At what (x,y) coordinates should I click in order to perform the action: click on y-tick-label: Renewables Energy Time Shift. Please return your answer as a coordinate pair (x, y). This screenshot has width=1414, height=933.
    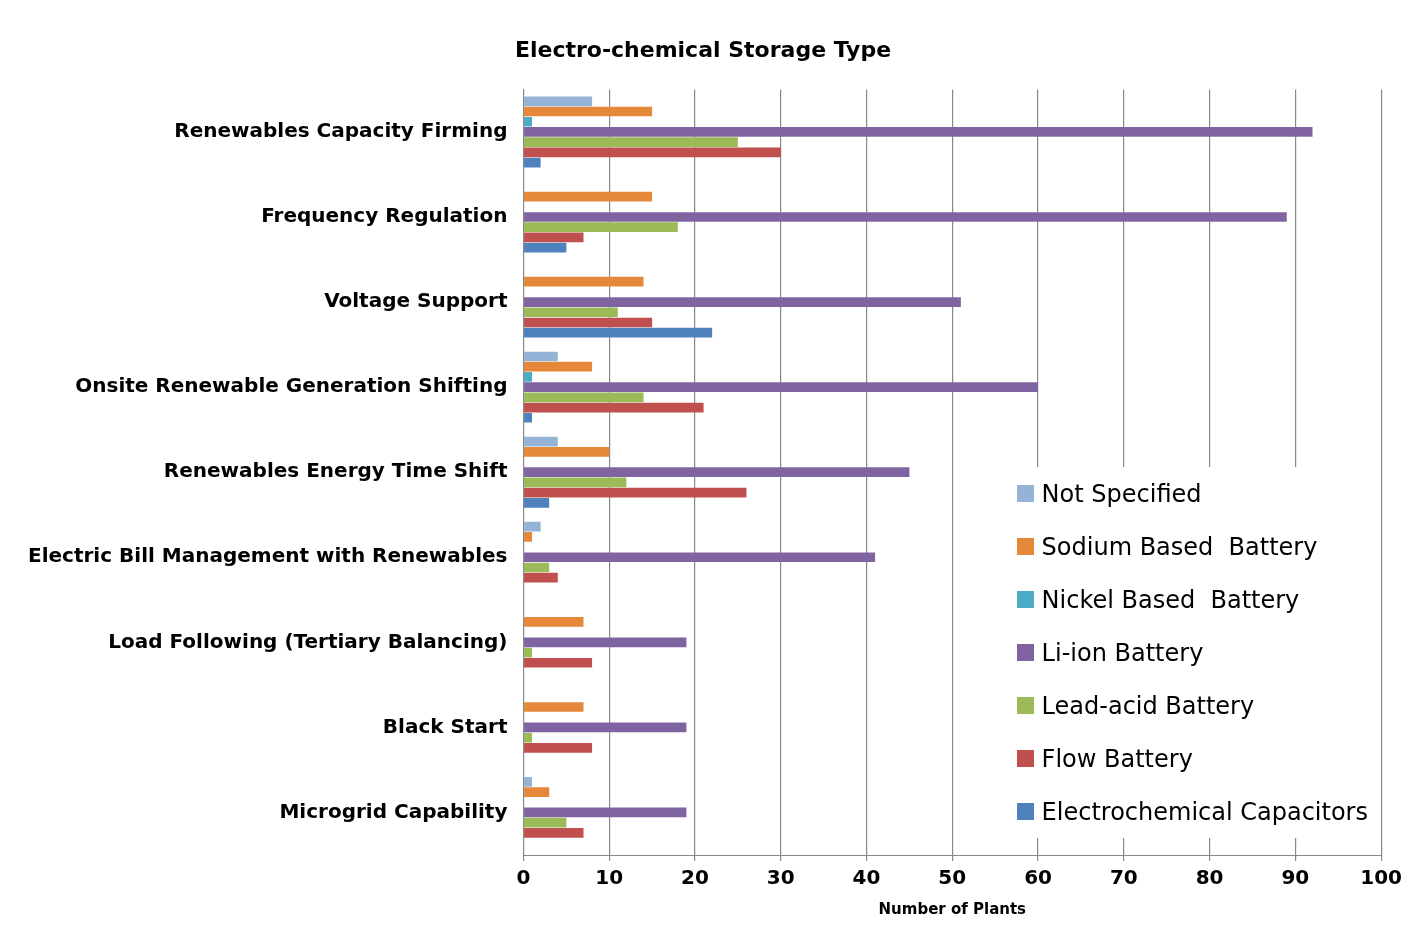
    Looking at the image, I should click on (335, 470).